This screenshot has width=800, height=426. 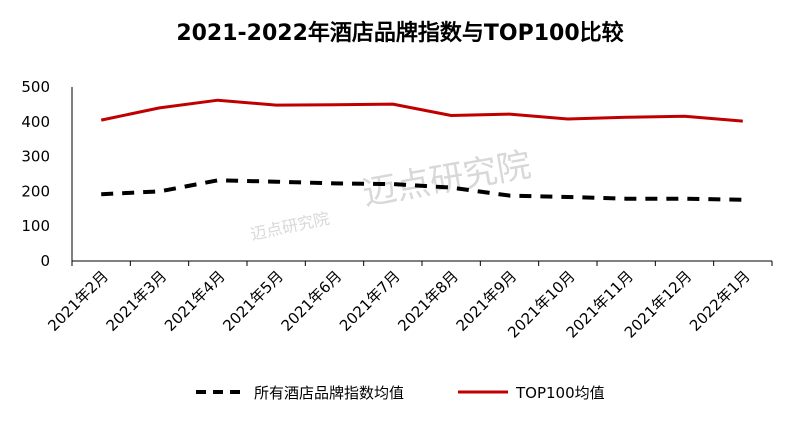 What do you see at coordinates (35, 174) in the screenshot?
I see `y-axis: 0 100 200 300 400 500` at bounding box center [35, 174].